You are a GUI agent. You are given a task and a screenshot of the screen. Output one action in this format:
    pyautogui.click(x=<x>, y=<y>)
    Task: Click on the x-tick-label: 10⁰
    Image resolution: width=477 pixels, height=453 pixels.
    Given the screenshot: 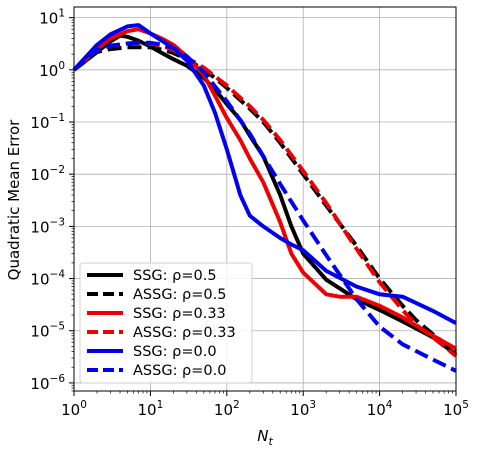 What is the action you would take?
    pyautogui.click(x=74, y=409)
    